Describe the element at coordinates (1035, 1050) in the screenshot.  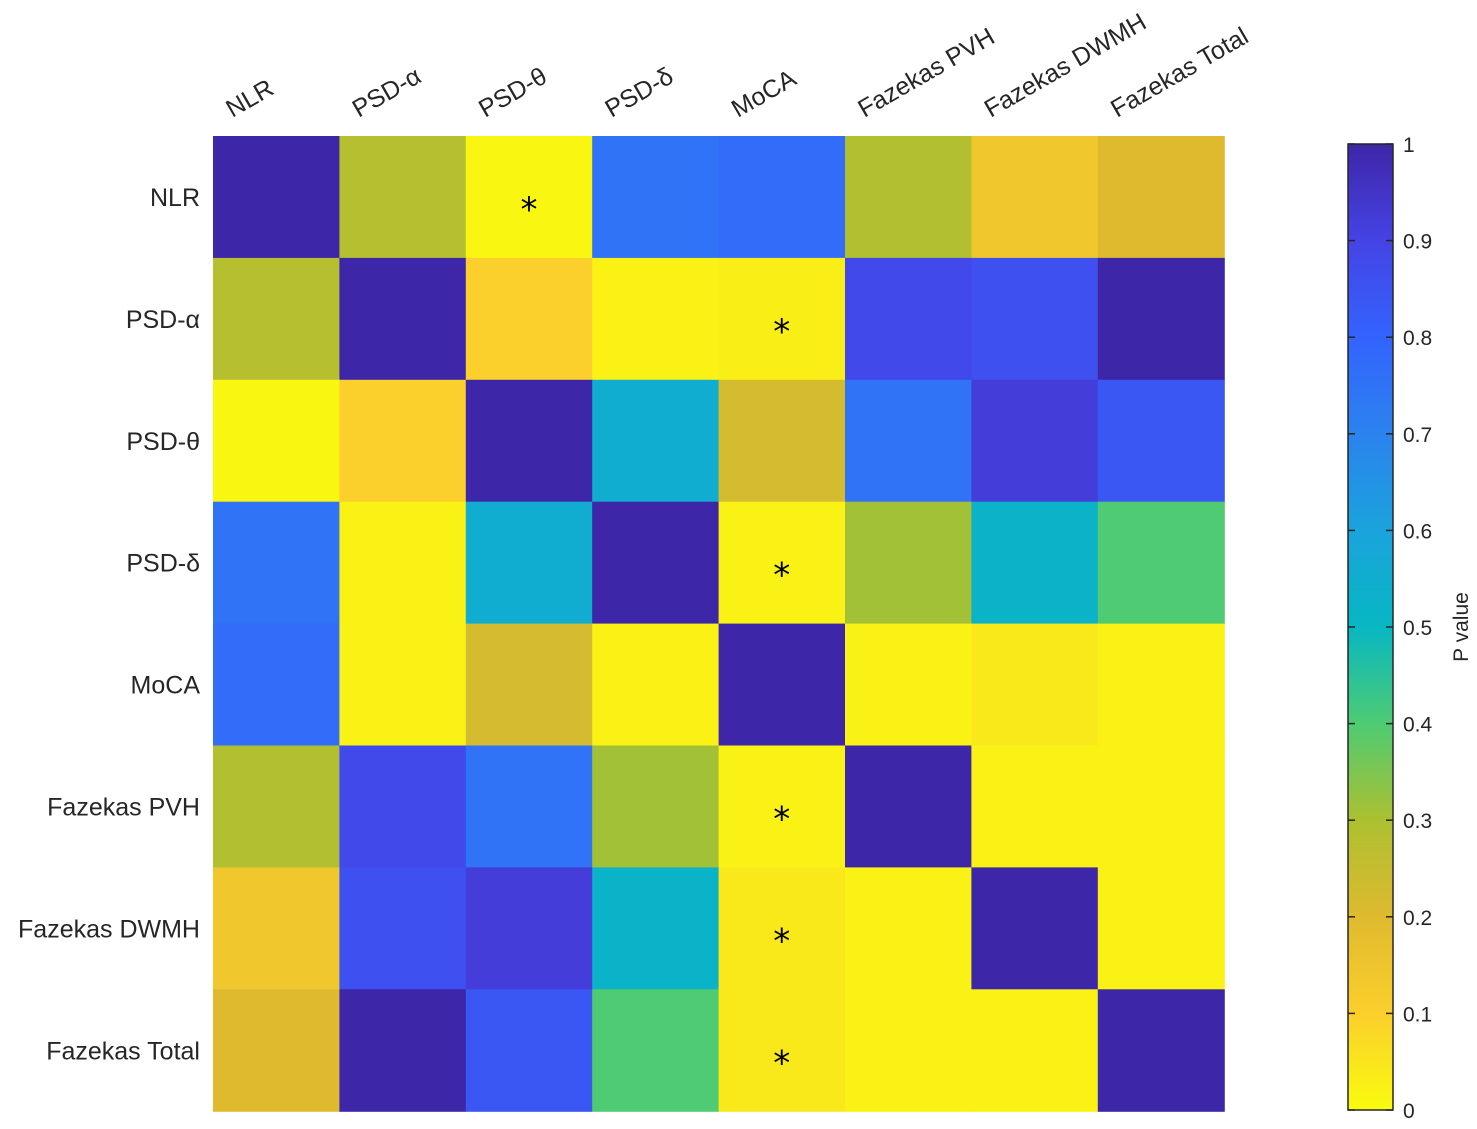
I see `heatmap-cell-r7-c6` at that location.